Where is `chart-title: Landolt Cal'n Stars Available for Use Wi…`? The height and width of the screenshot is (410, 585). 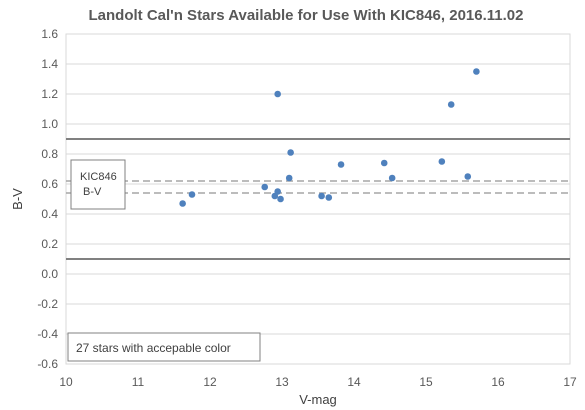 chart-title: Landolt Cal'n Stars Available for Use Wi… is located at coordinates (306, 15).